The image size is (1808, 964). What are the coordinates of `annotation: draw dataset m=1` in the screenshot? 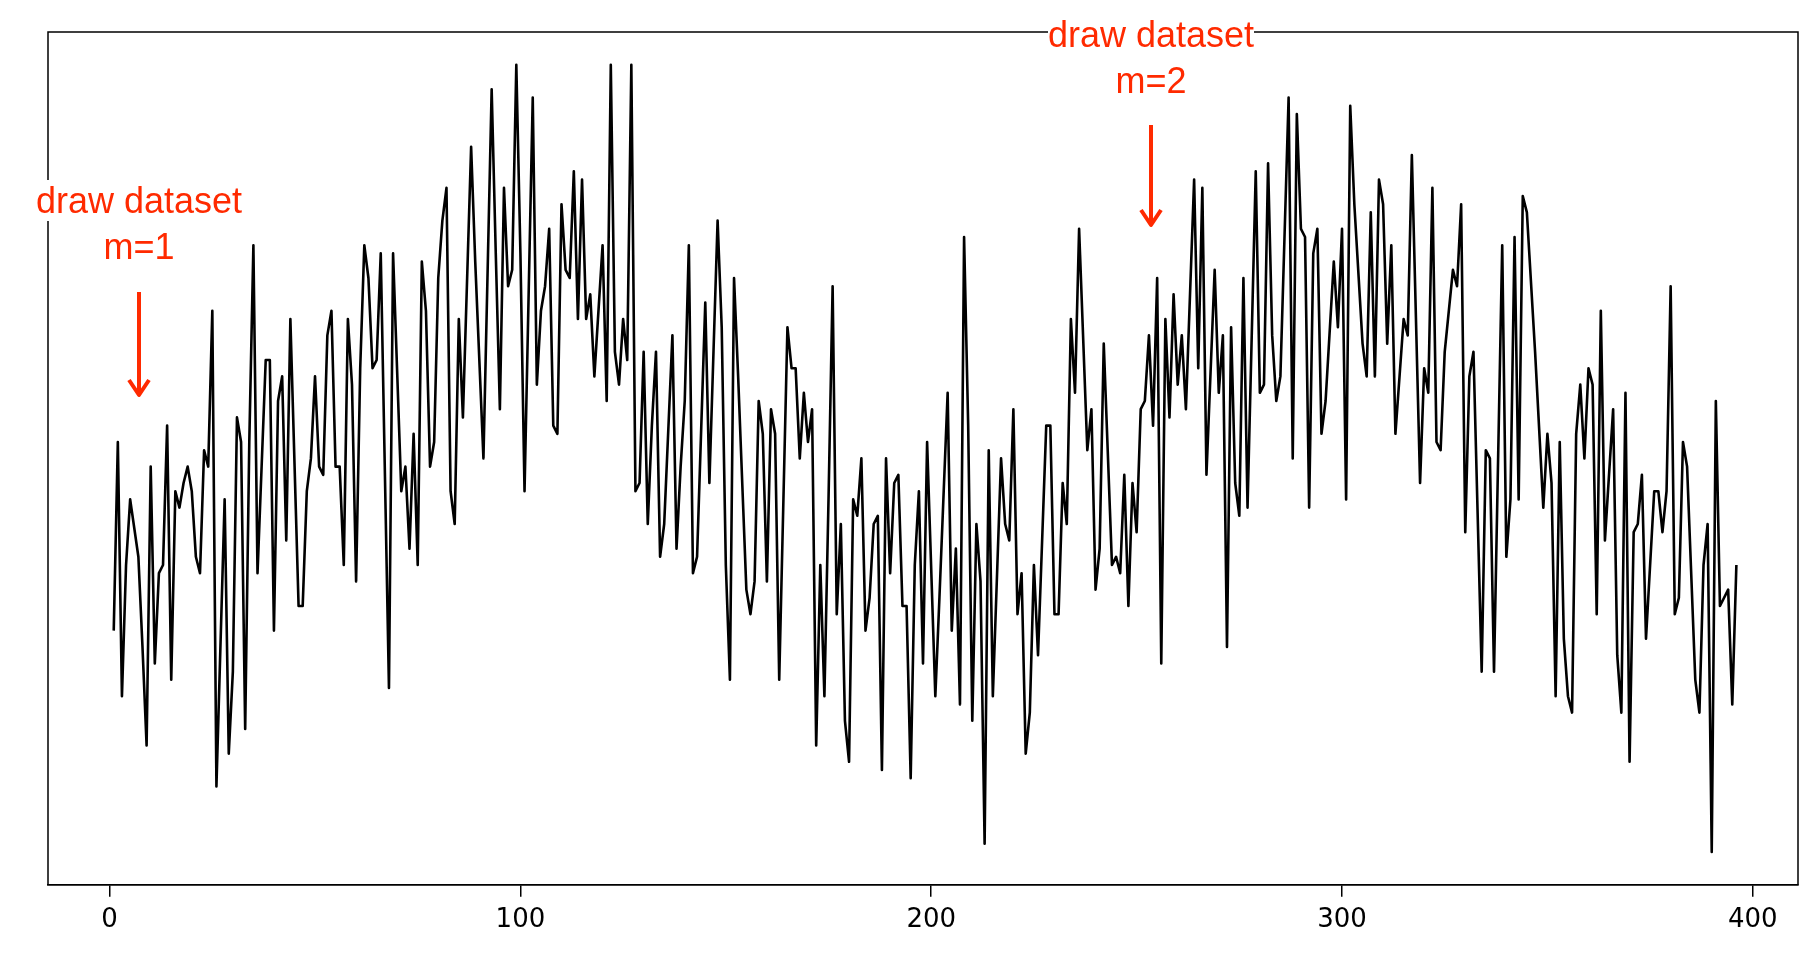 It's located at (139, 223).